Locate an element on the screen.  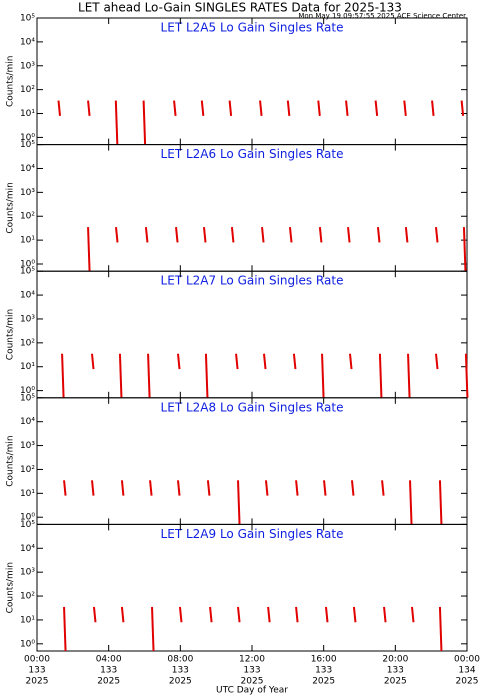
x-tick-label: 04:00 is located at coordinates (109, 660).